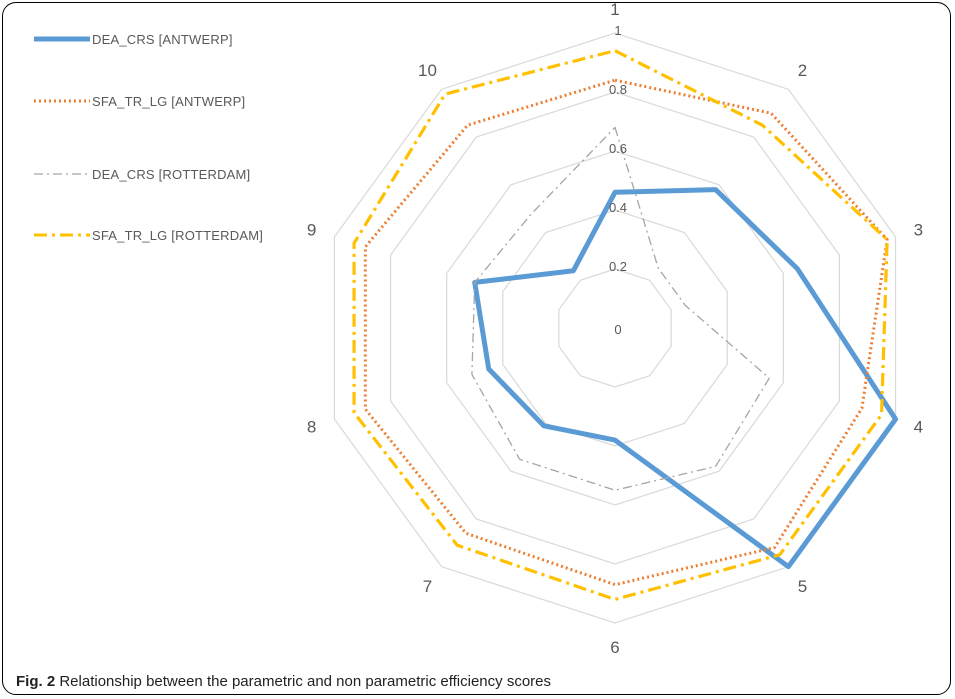 Image resolution: width=955 pixels, height=699 pixels. What do you see at coordinates (618, 89) in the screenshot?
I see `radial-tick-label: 0.8` at bounding box center [618, 89].